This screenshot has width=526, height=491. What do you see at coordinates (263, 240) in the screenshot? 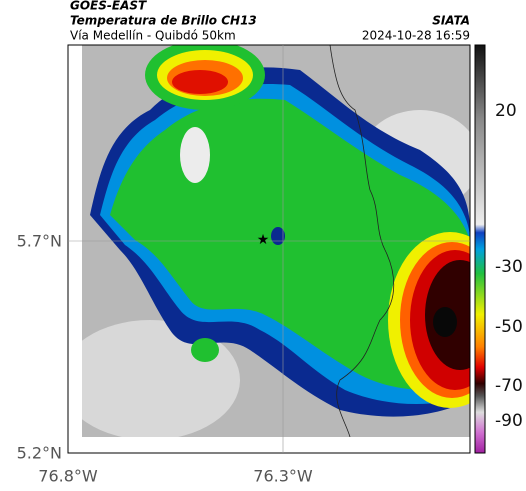
I see `location-marker: ★` at bounding box center [263, 240].